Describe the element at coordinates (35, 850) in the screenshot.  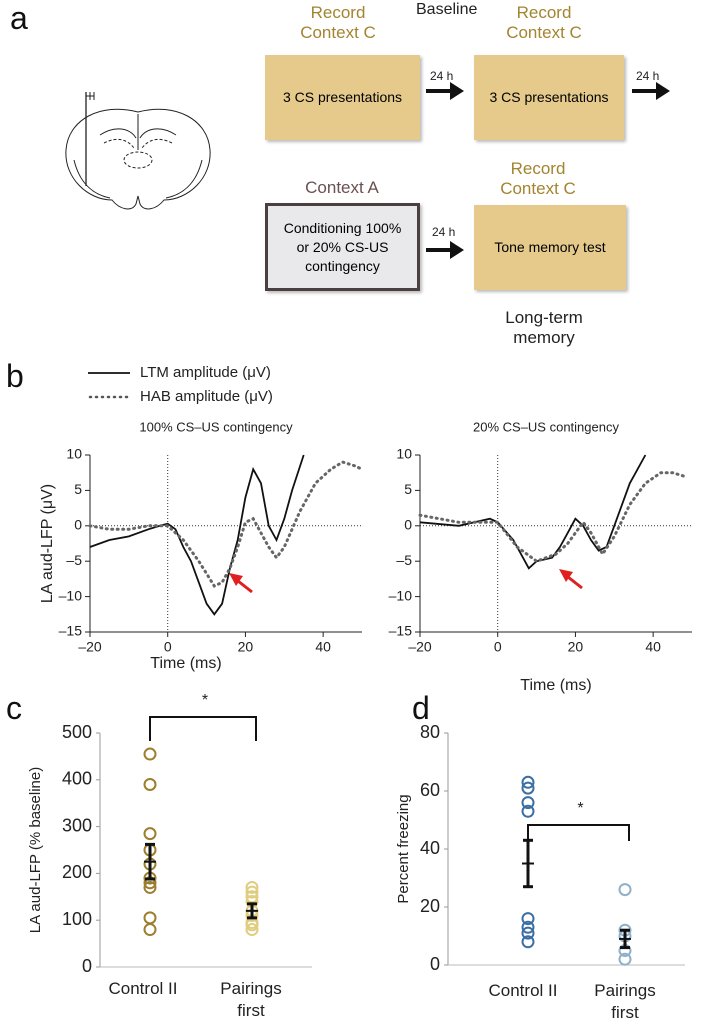
I see `y-axis-label: LA aud-LFP (% baseline)` at that location.